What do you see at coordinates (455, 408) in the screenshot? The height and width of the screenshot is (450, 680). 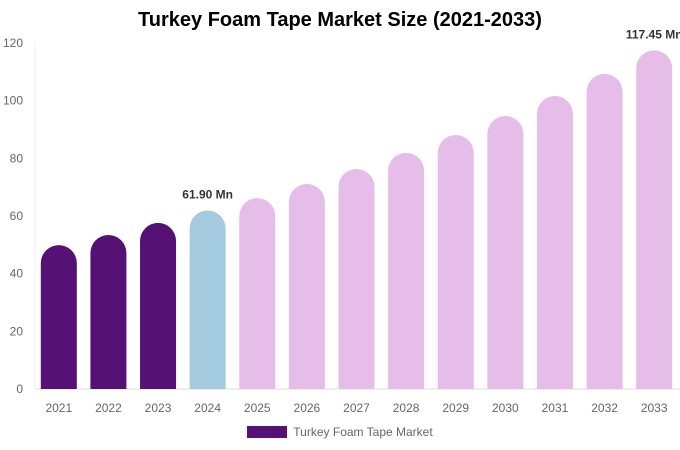 I see `x-tick-label: 2029` at bounding box center [455, 408].